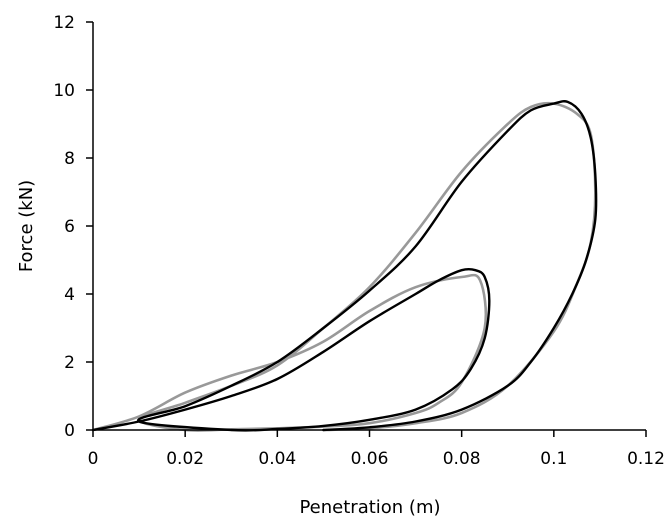 This screenshot has width=669, height=524. What do you see at coordinates (370, 459) in the screenshot?
I see `x-tick-label: 0.06` at bounding box center [370, 459].